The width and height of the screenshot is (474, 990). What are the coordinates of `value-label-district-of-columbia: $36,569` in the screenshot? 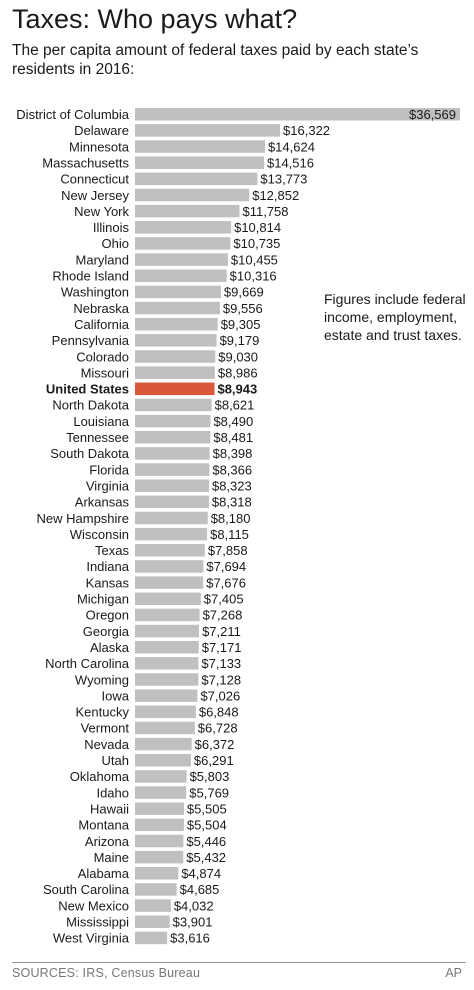 It's located at (432, 114).